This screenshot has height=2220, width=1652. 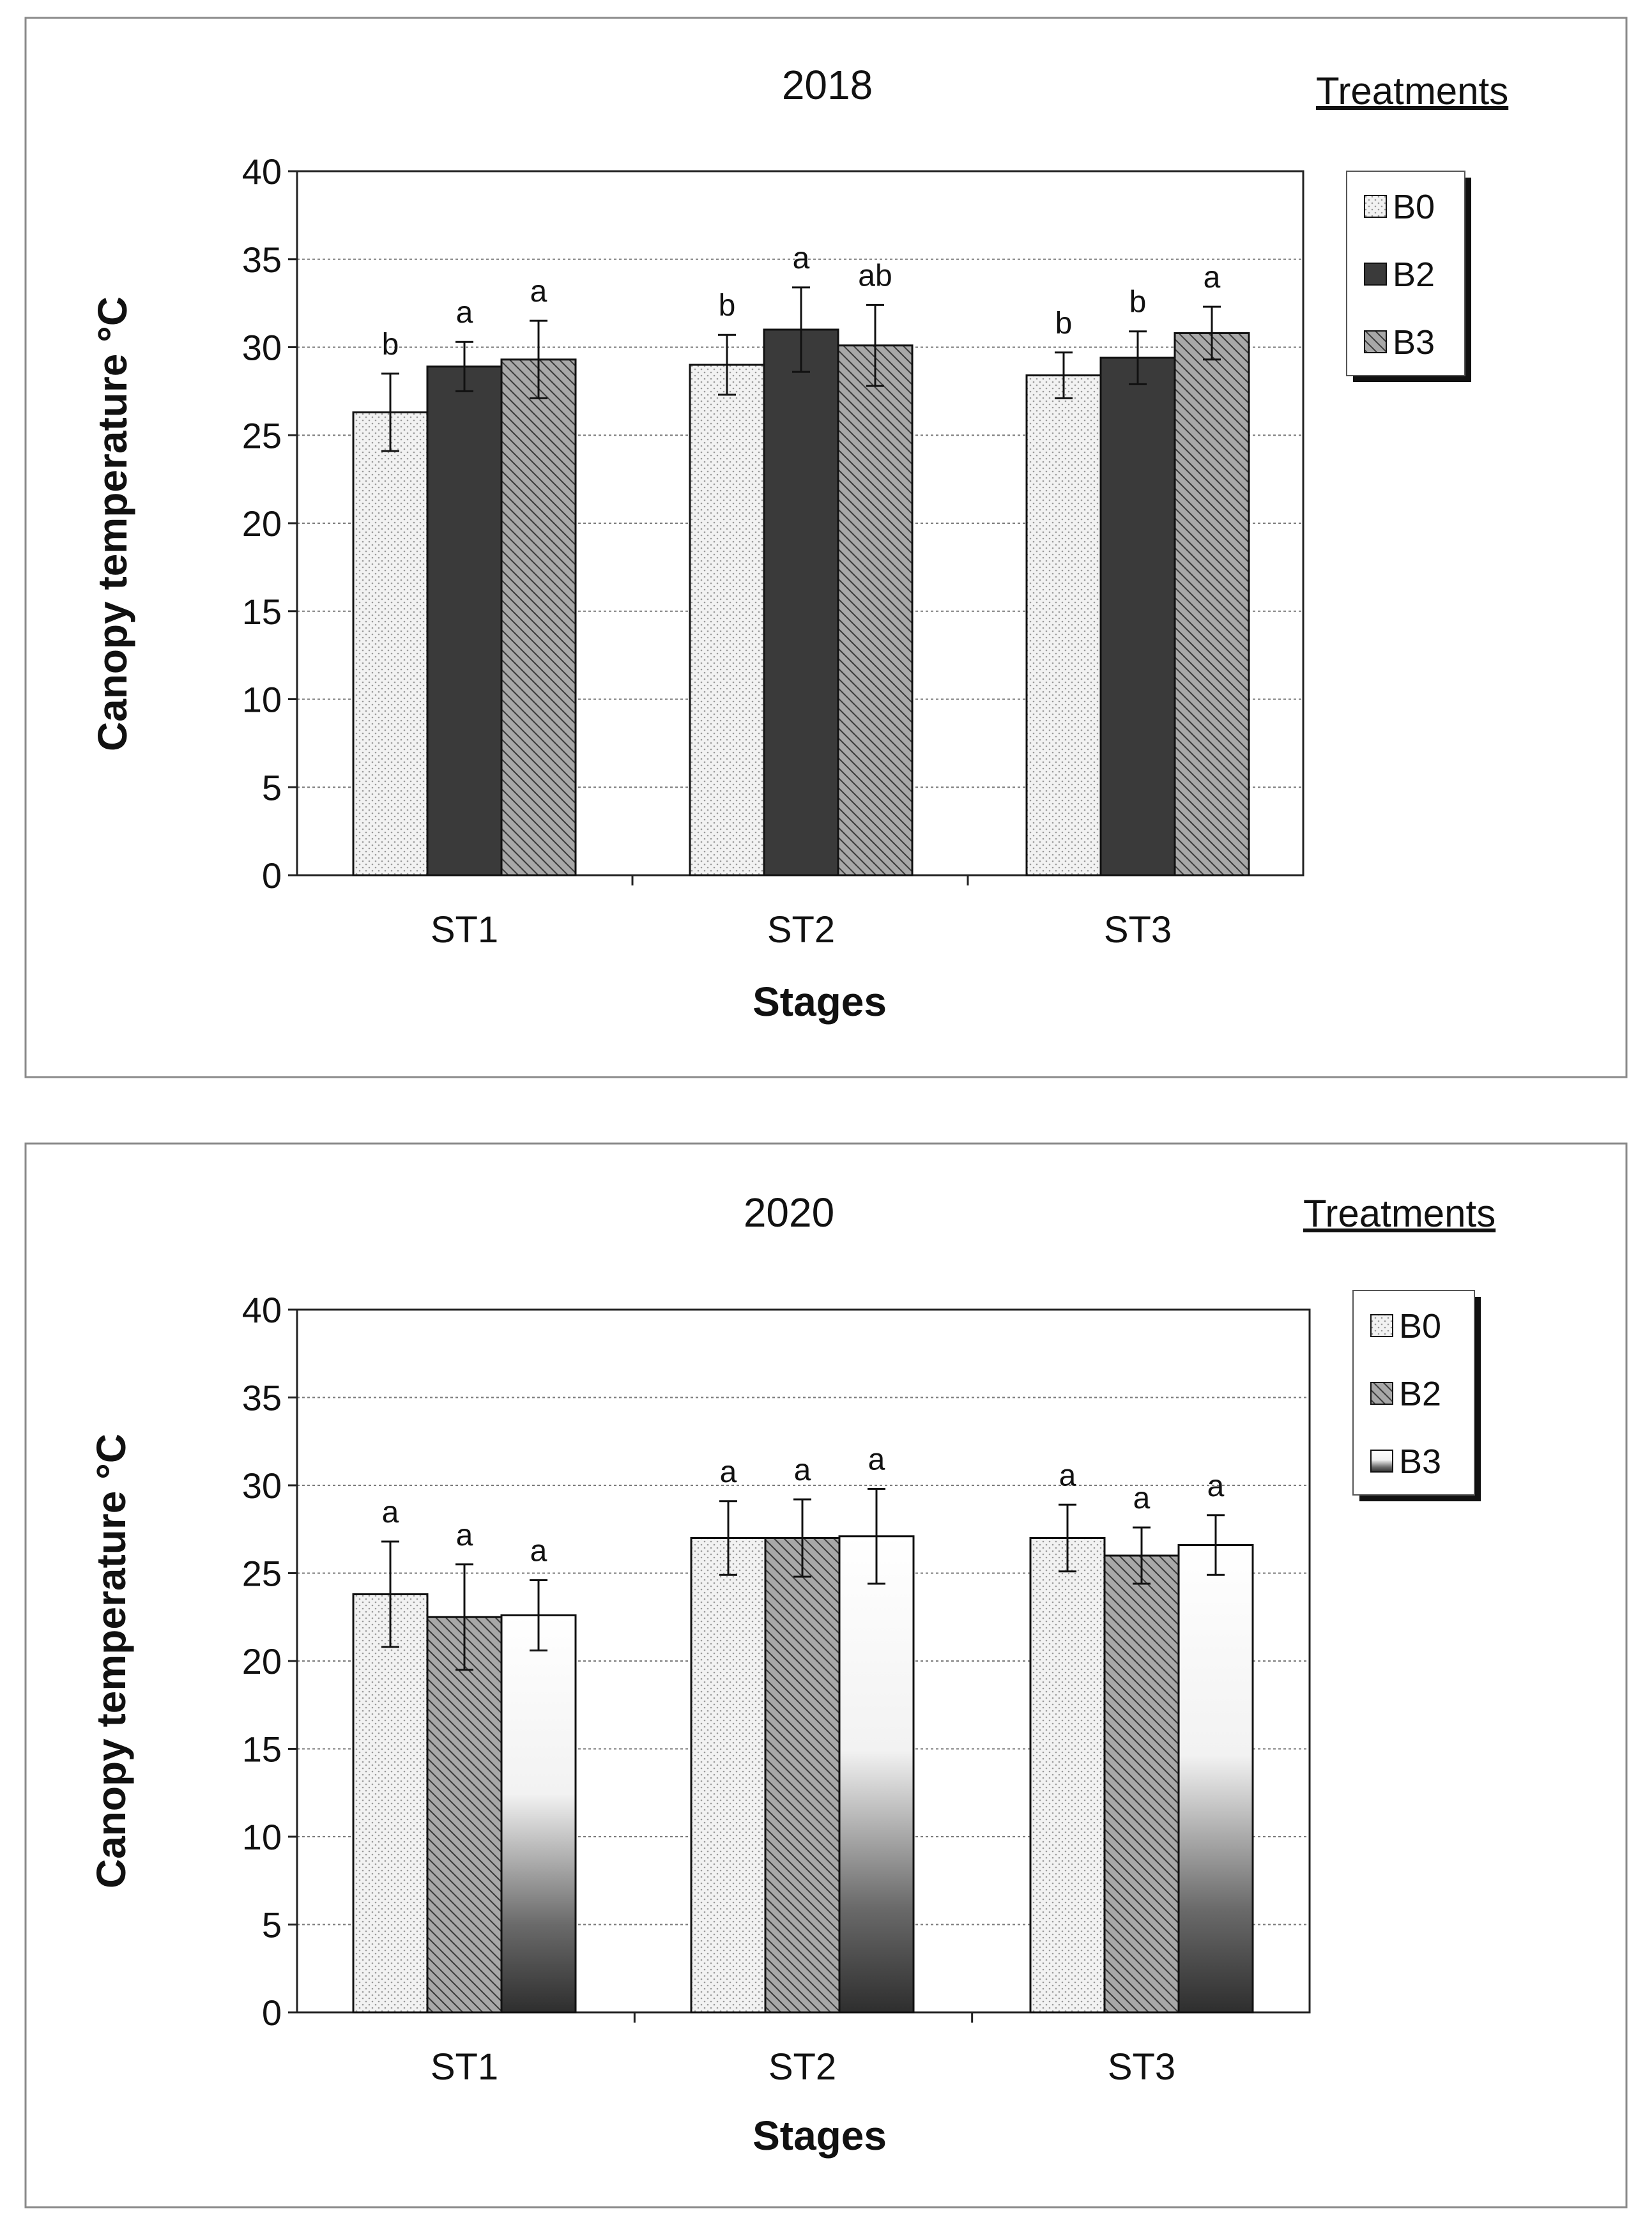 I want to click on significance-letter: ab, so click(x=875, y=276).